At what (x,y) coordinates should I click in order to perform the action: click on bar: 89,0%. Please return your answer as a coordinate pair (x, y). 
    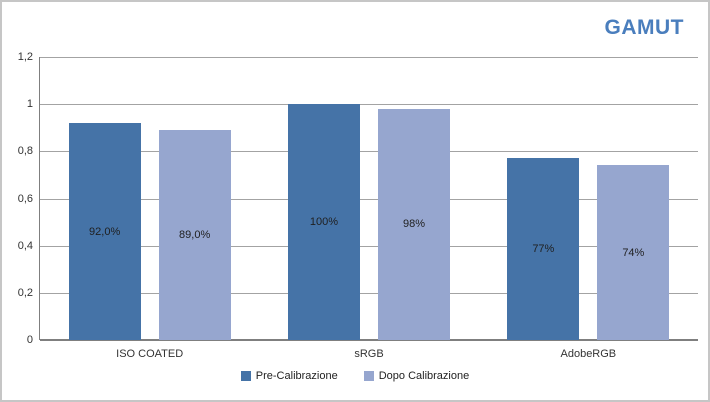
    Looking at the image, I should click on (194, 235).